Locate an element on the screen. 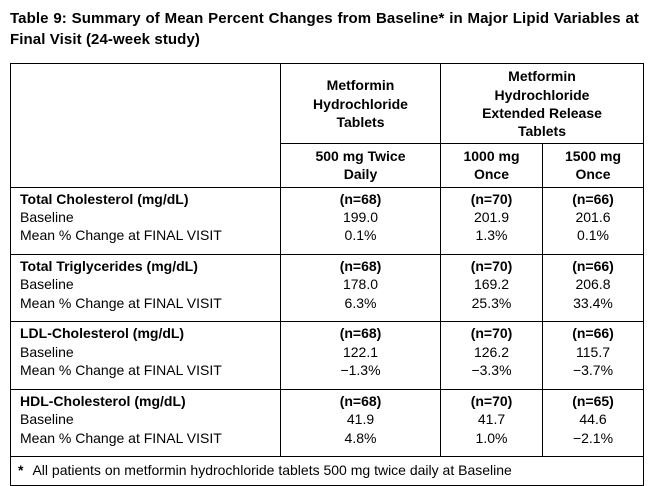  dose-header-500mg: 500 mg Twice Daily is located at coordinates (360, 165).